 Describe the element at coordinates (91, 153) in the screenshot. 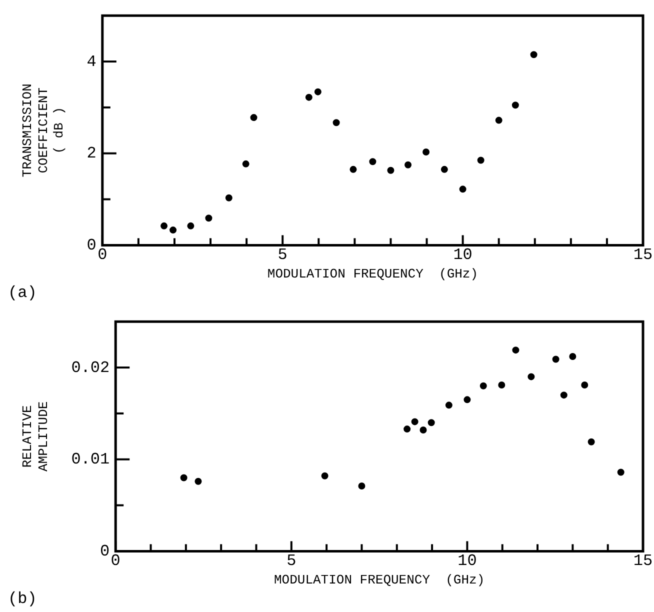

I see `y-tick-label: 2` at that location.